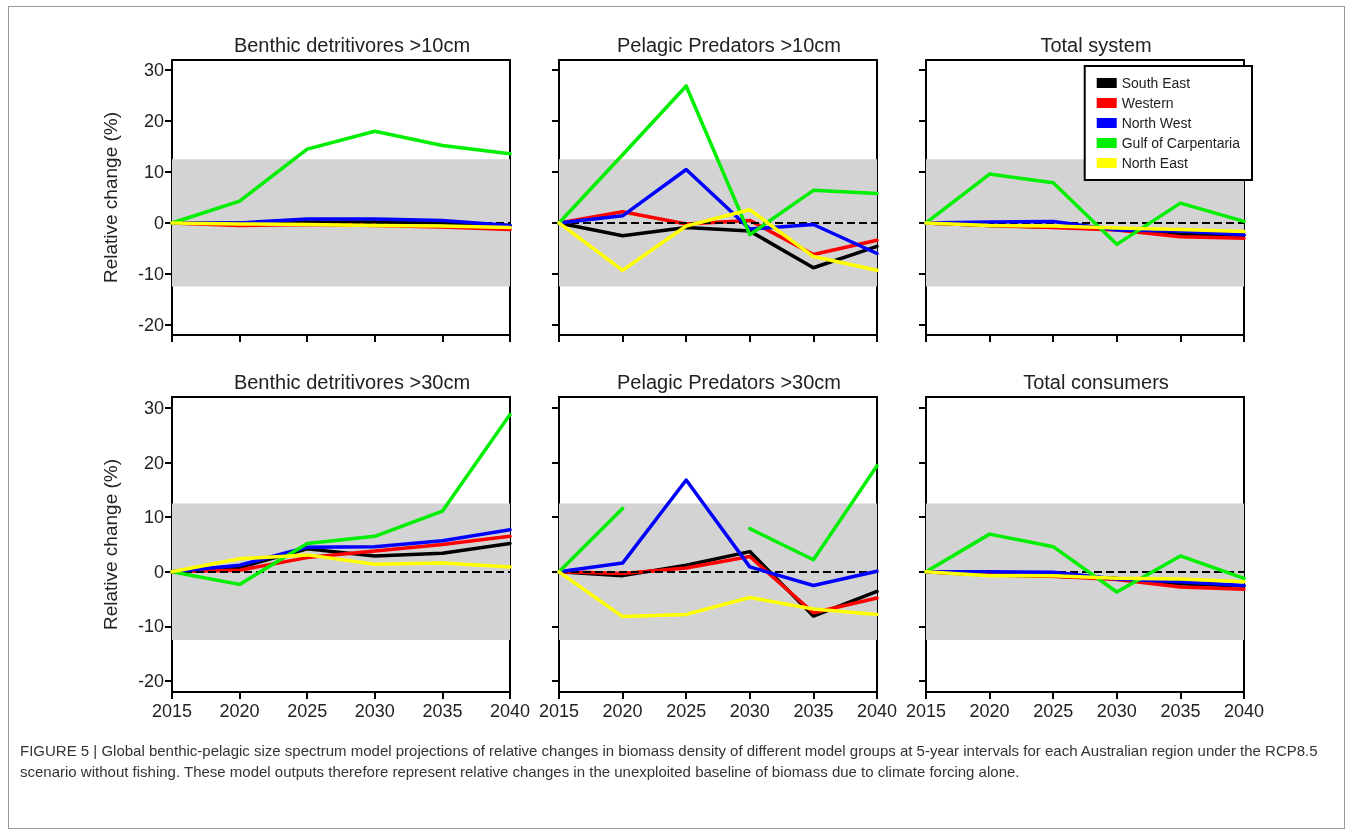 The width and height of the screenshot is (1355, 835). Describe the element at coordinates (1181, 143) in the screenshot. I see `legend-label: Gulf of Carpentaria` at that location.